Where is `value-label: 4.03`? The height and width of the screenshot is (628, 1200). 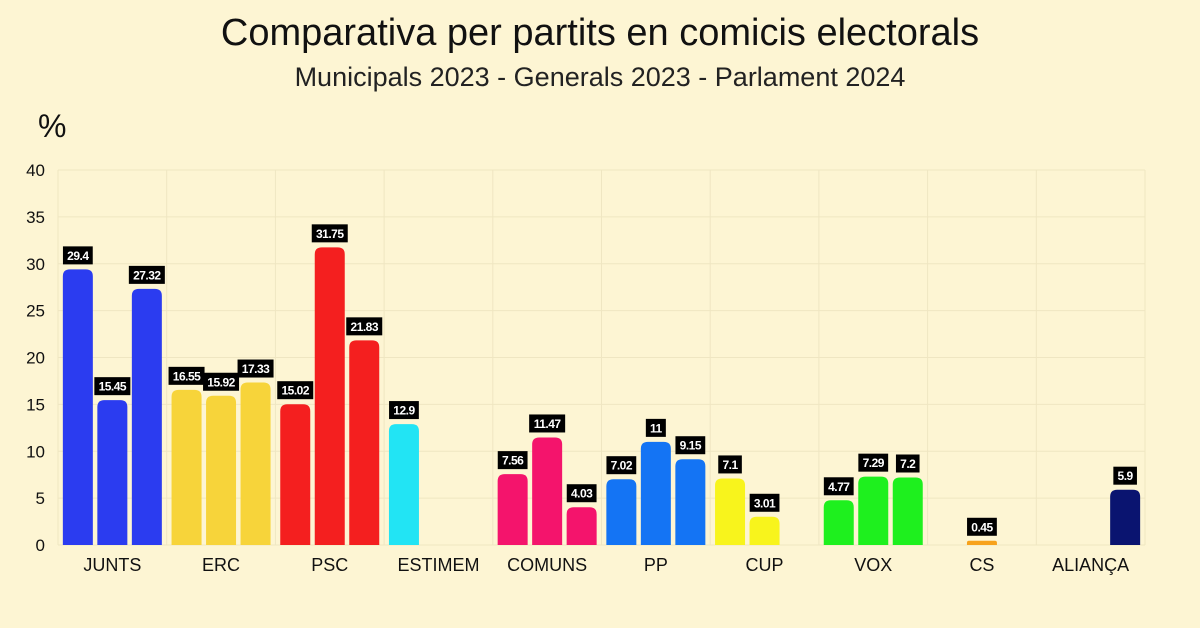
value-label: 4.03 is located at coordinates (582, 494).